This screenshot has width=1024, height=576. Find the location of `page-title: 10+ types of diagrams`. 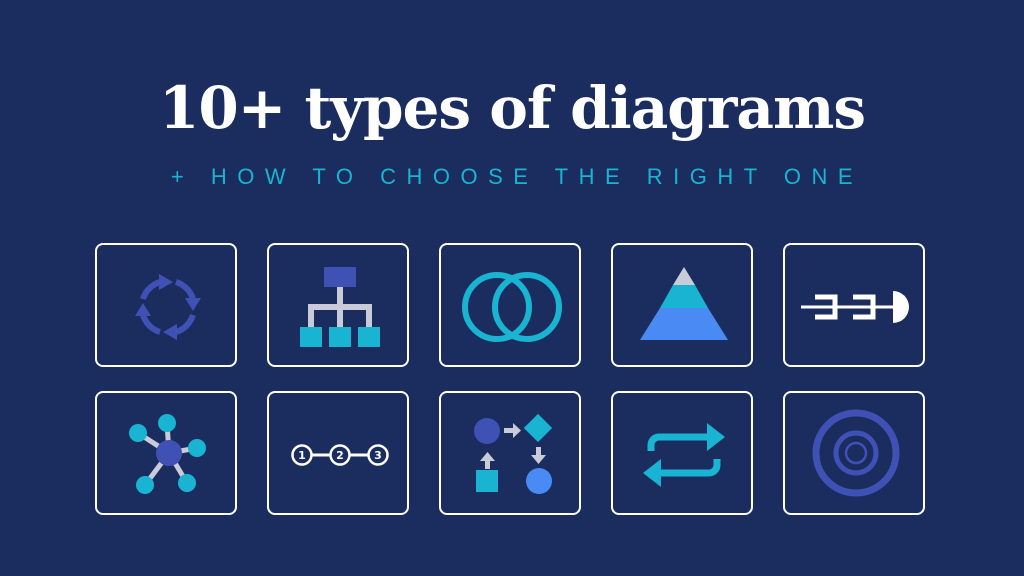

page-title: 10+ types of diagrams is located at coordinates (512, 108).